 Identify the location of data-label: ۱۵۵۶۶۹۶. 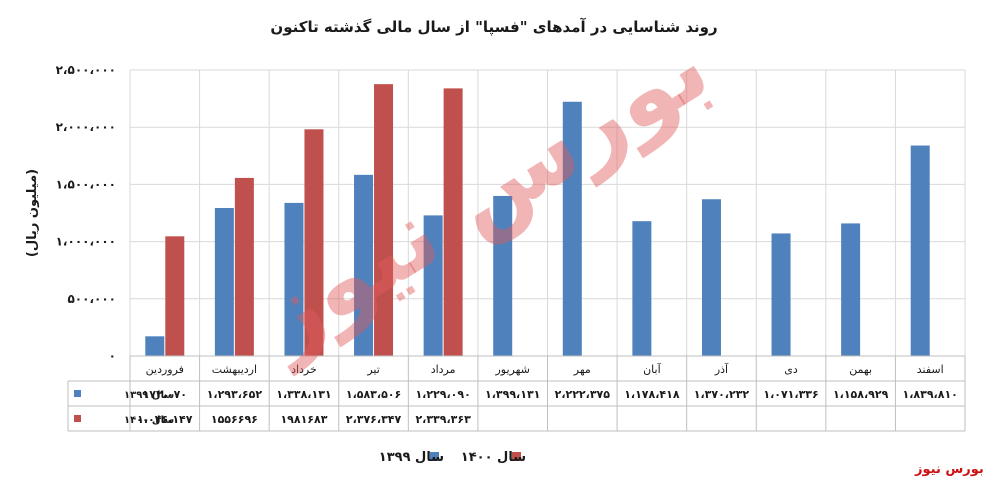
(234, 419).